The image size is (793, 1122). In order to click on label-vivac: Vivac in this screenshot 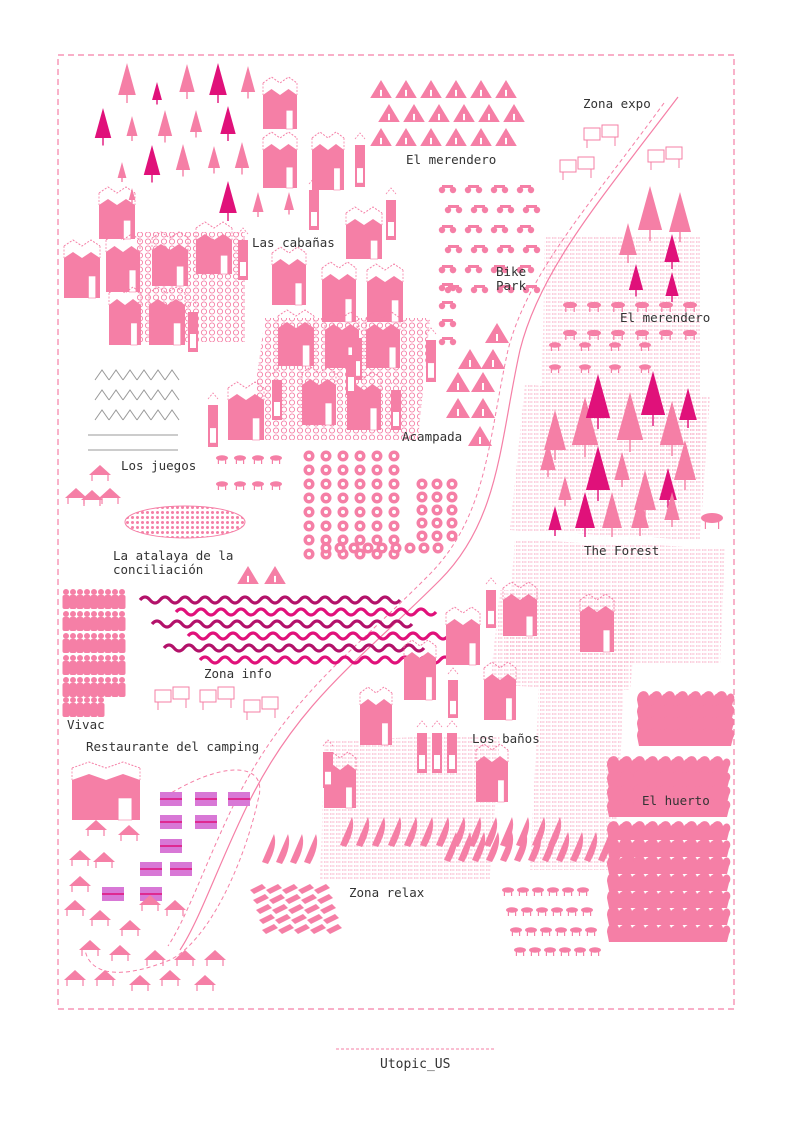, I will do `click(86, 724)`.